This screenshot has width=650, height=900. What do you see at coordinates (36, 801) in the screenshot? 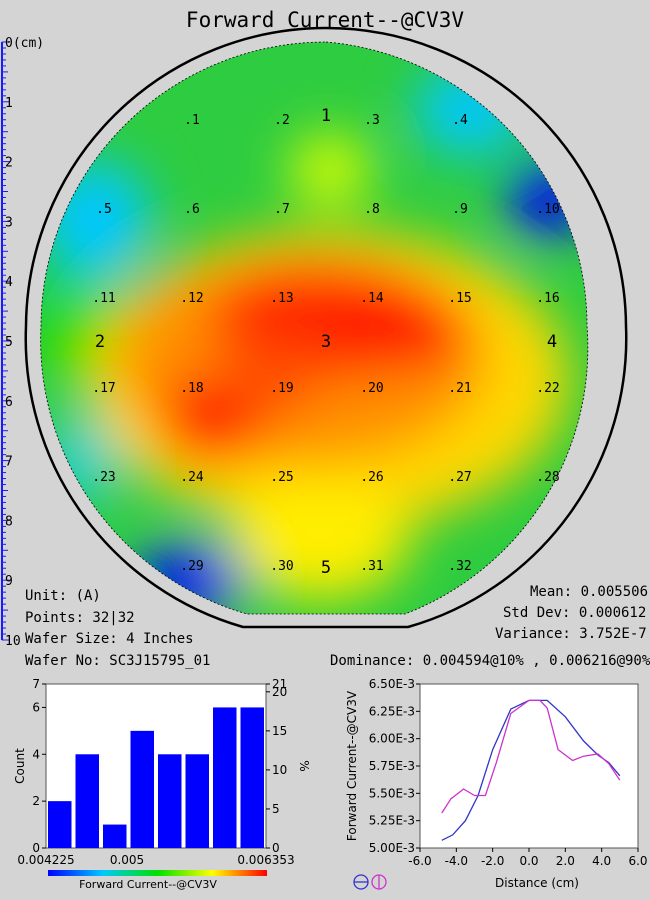
I see `histogram-y-tick-label: 2` at bounding box center [36, 801].